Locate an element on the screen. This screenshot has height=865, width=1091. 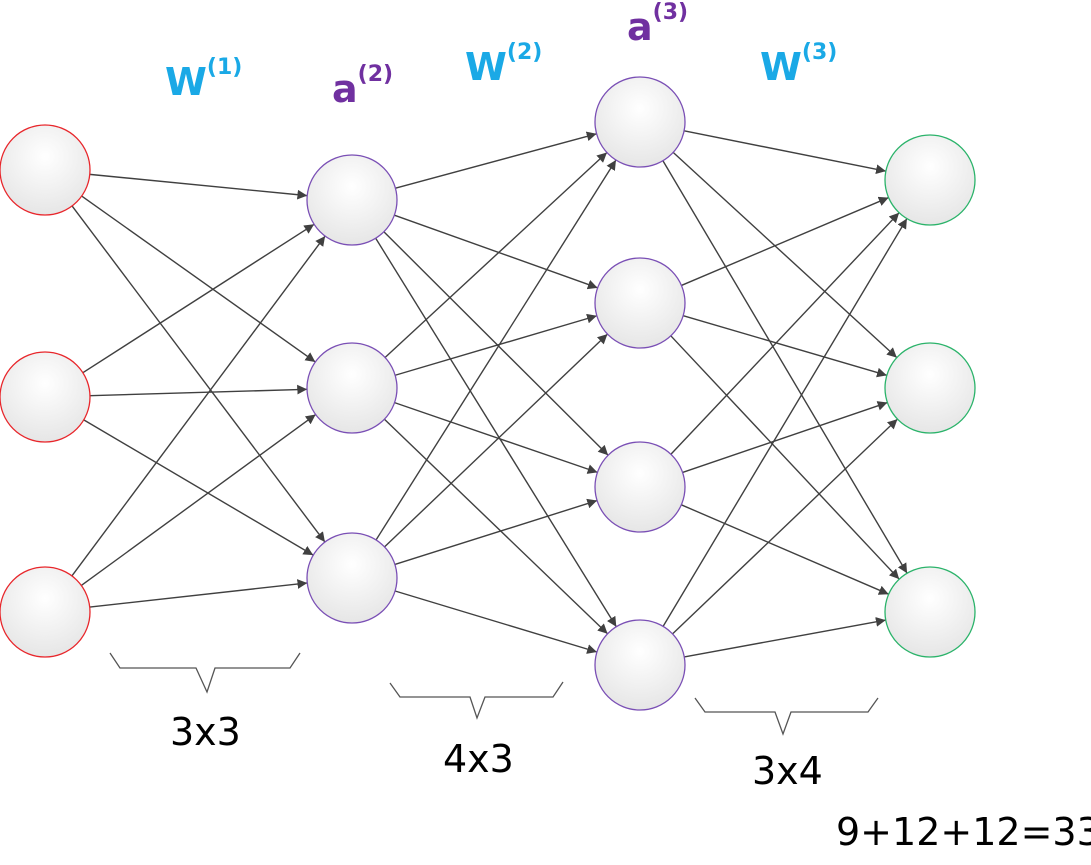
edge-l2n1-l3n4 is located at coordinates (496, 432).